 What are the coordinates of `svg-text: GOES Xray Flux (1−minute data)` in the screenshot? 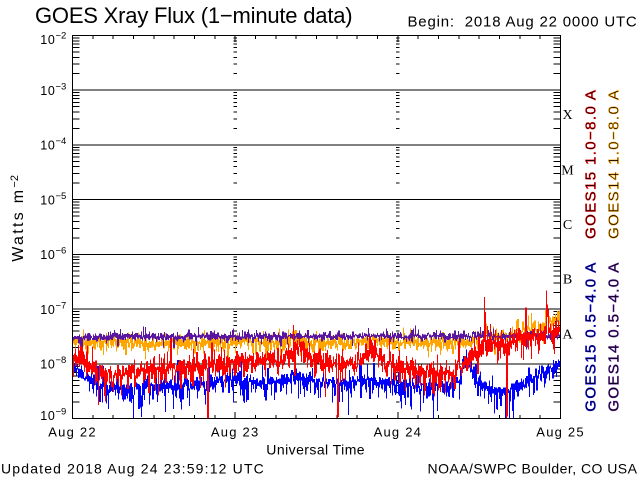 It's located at (193, 15).